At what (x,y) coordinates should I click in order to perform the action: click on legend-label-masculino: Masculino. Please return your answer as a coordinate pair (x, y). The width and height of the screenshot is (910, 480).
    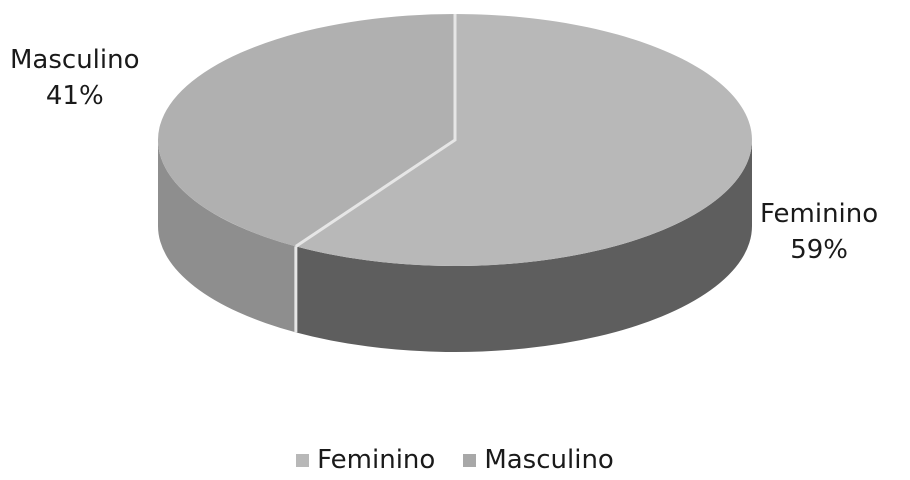
    Looking at the image, I should click on (549, 460).